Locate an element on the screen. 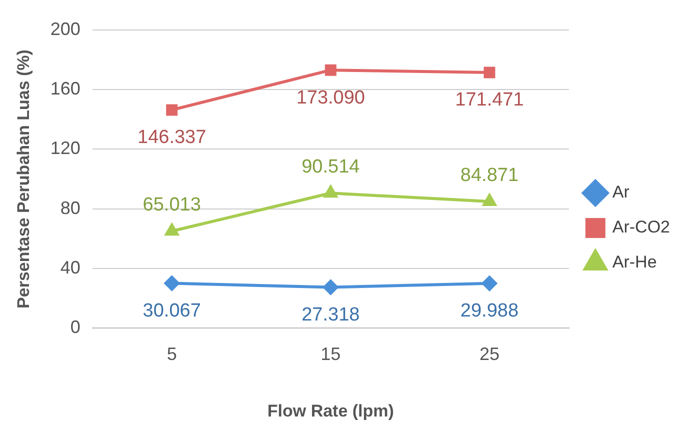 This screenshot has height=436, width=700. y-axis-title: Persentase Perubahan Luas (%) is located at coordinates (23, 179).